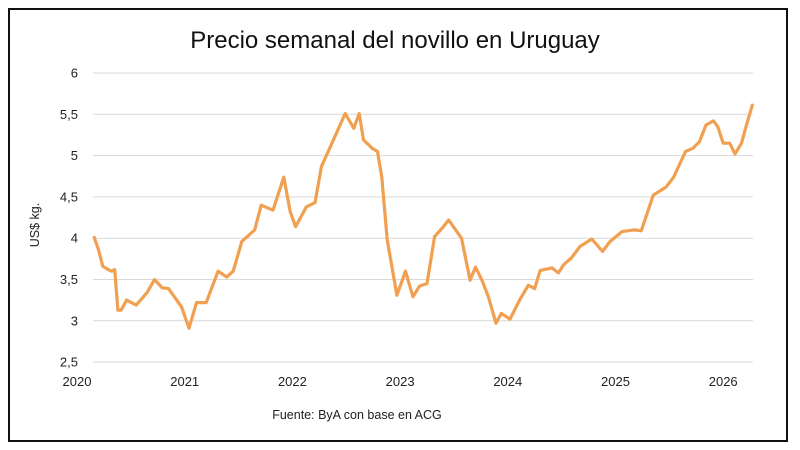 The image size is (800, 450). Describe the element at coordinates (395, 40) in the screenshot. I see `chart-title: Precio semanal del novillo en Uruguay` at that location.